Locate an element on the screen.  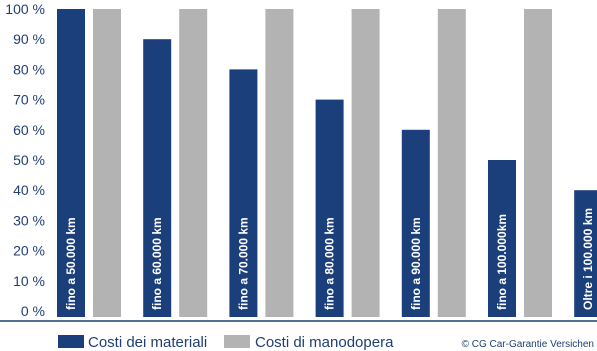
y-tick-label: 10 % is located at coordinates (29, 281).